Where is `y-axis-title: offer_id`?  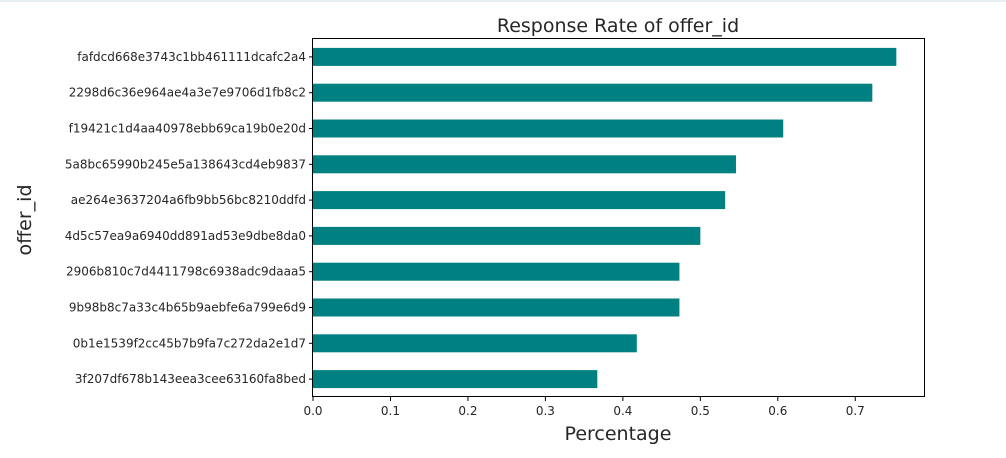
y-axis-title: offer_id is located at coordinates (25, 219).